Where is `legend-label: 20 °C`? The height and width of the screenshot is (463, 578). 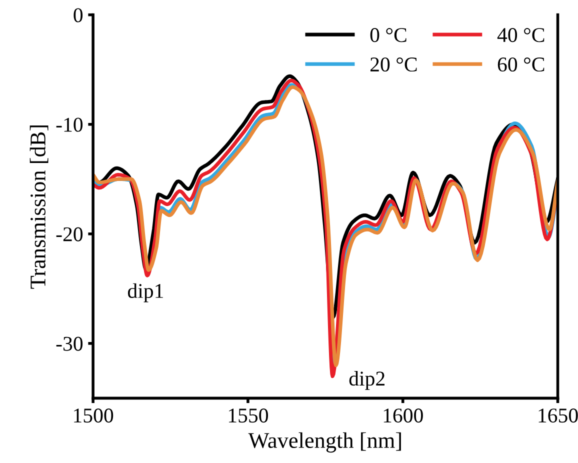
legend-label: 20 °C is located at coordinates (393, 64).